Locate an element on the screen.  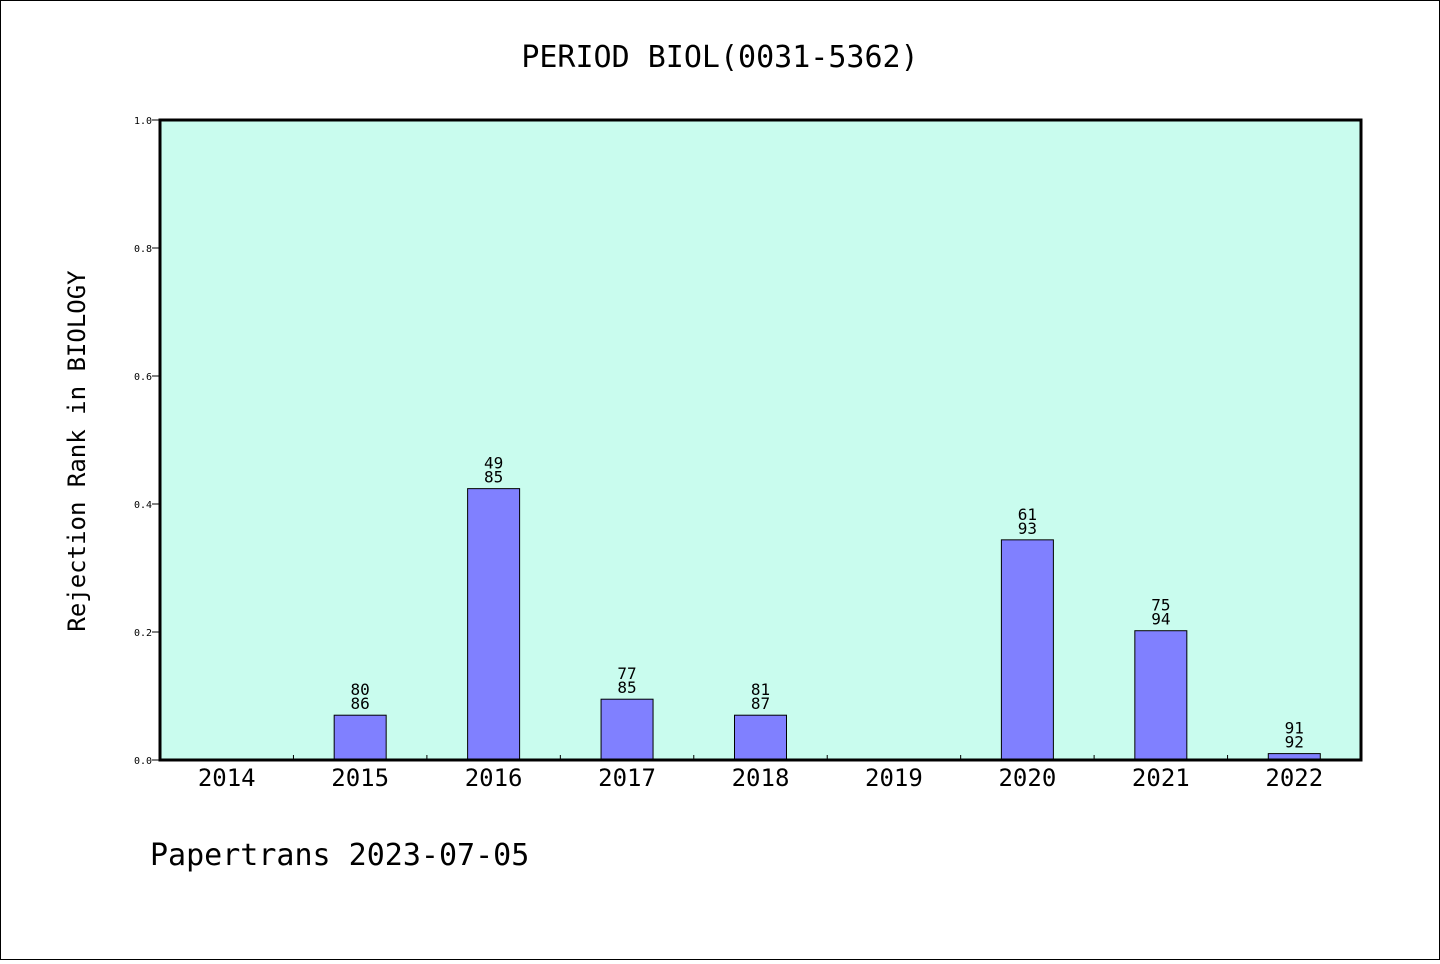
y-tick-label: 0.6 is located at coordinates (143, 377).